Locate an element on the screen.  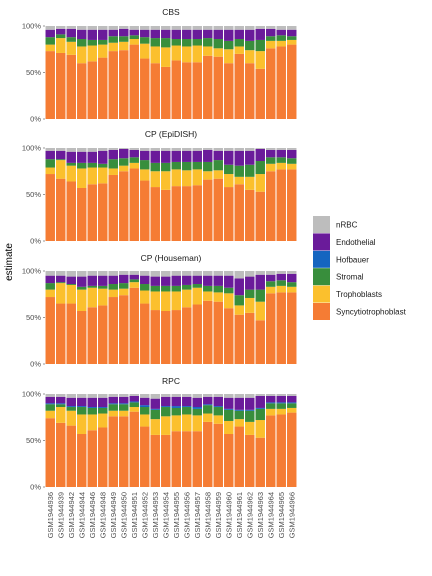
bar-segment-endothelial-GSM1944963 is located at coordinates (260, 155).